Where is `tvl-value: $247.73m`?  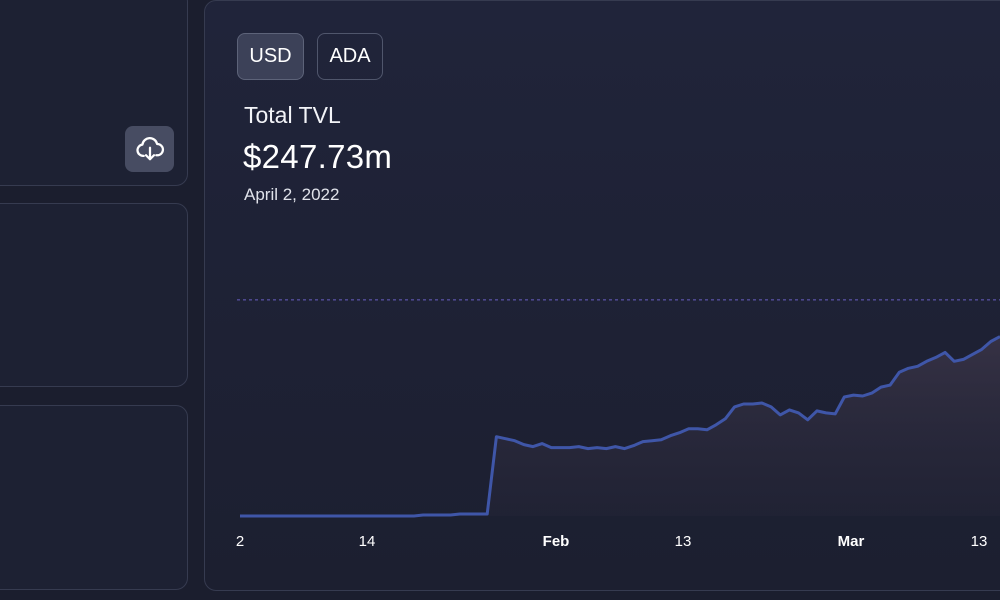
tvl-value: $247.73m is located at coordinates (318, 156).